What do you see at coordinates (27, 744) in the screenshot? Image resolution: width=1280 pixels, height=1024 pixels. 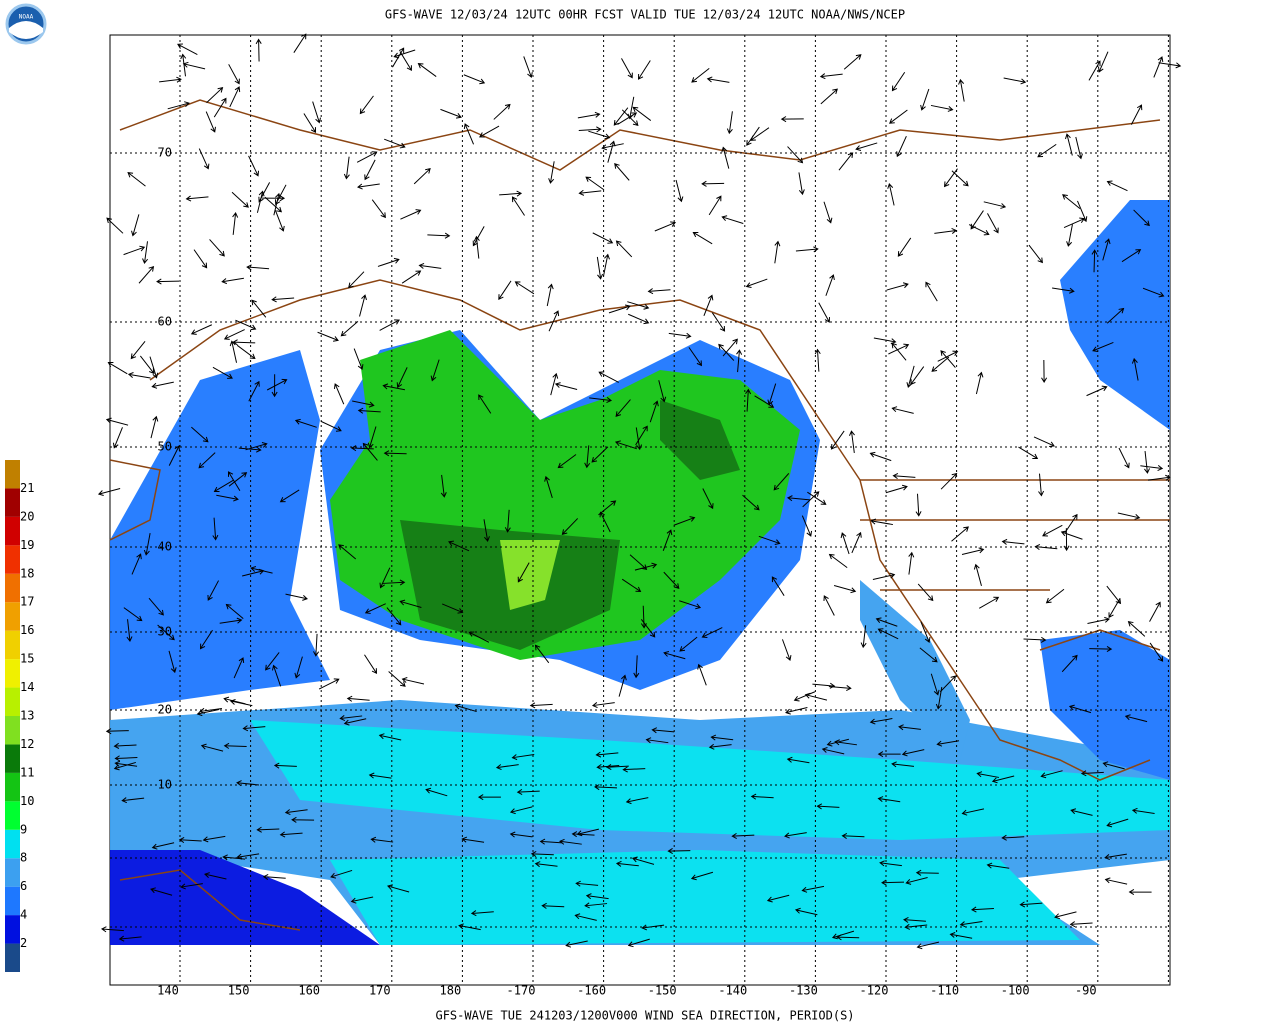 I see `colorbar-label: 12` at bounding box center [27, 744].